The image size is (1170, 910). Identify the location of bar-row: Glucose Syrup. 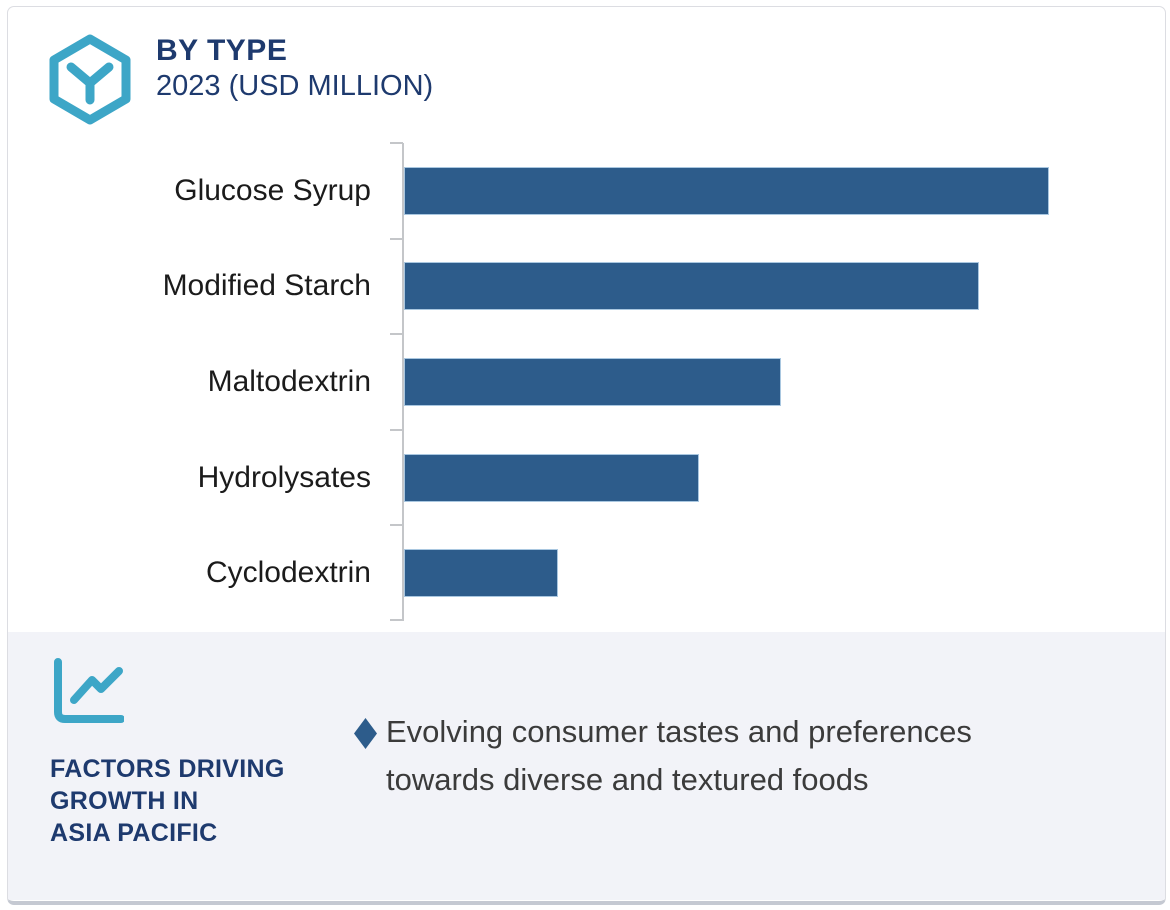
(586, 191).